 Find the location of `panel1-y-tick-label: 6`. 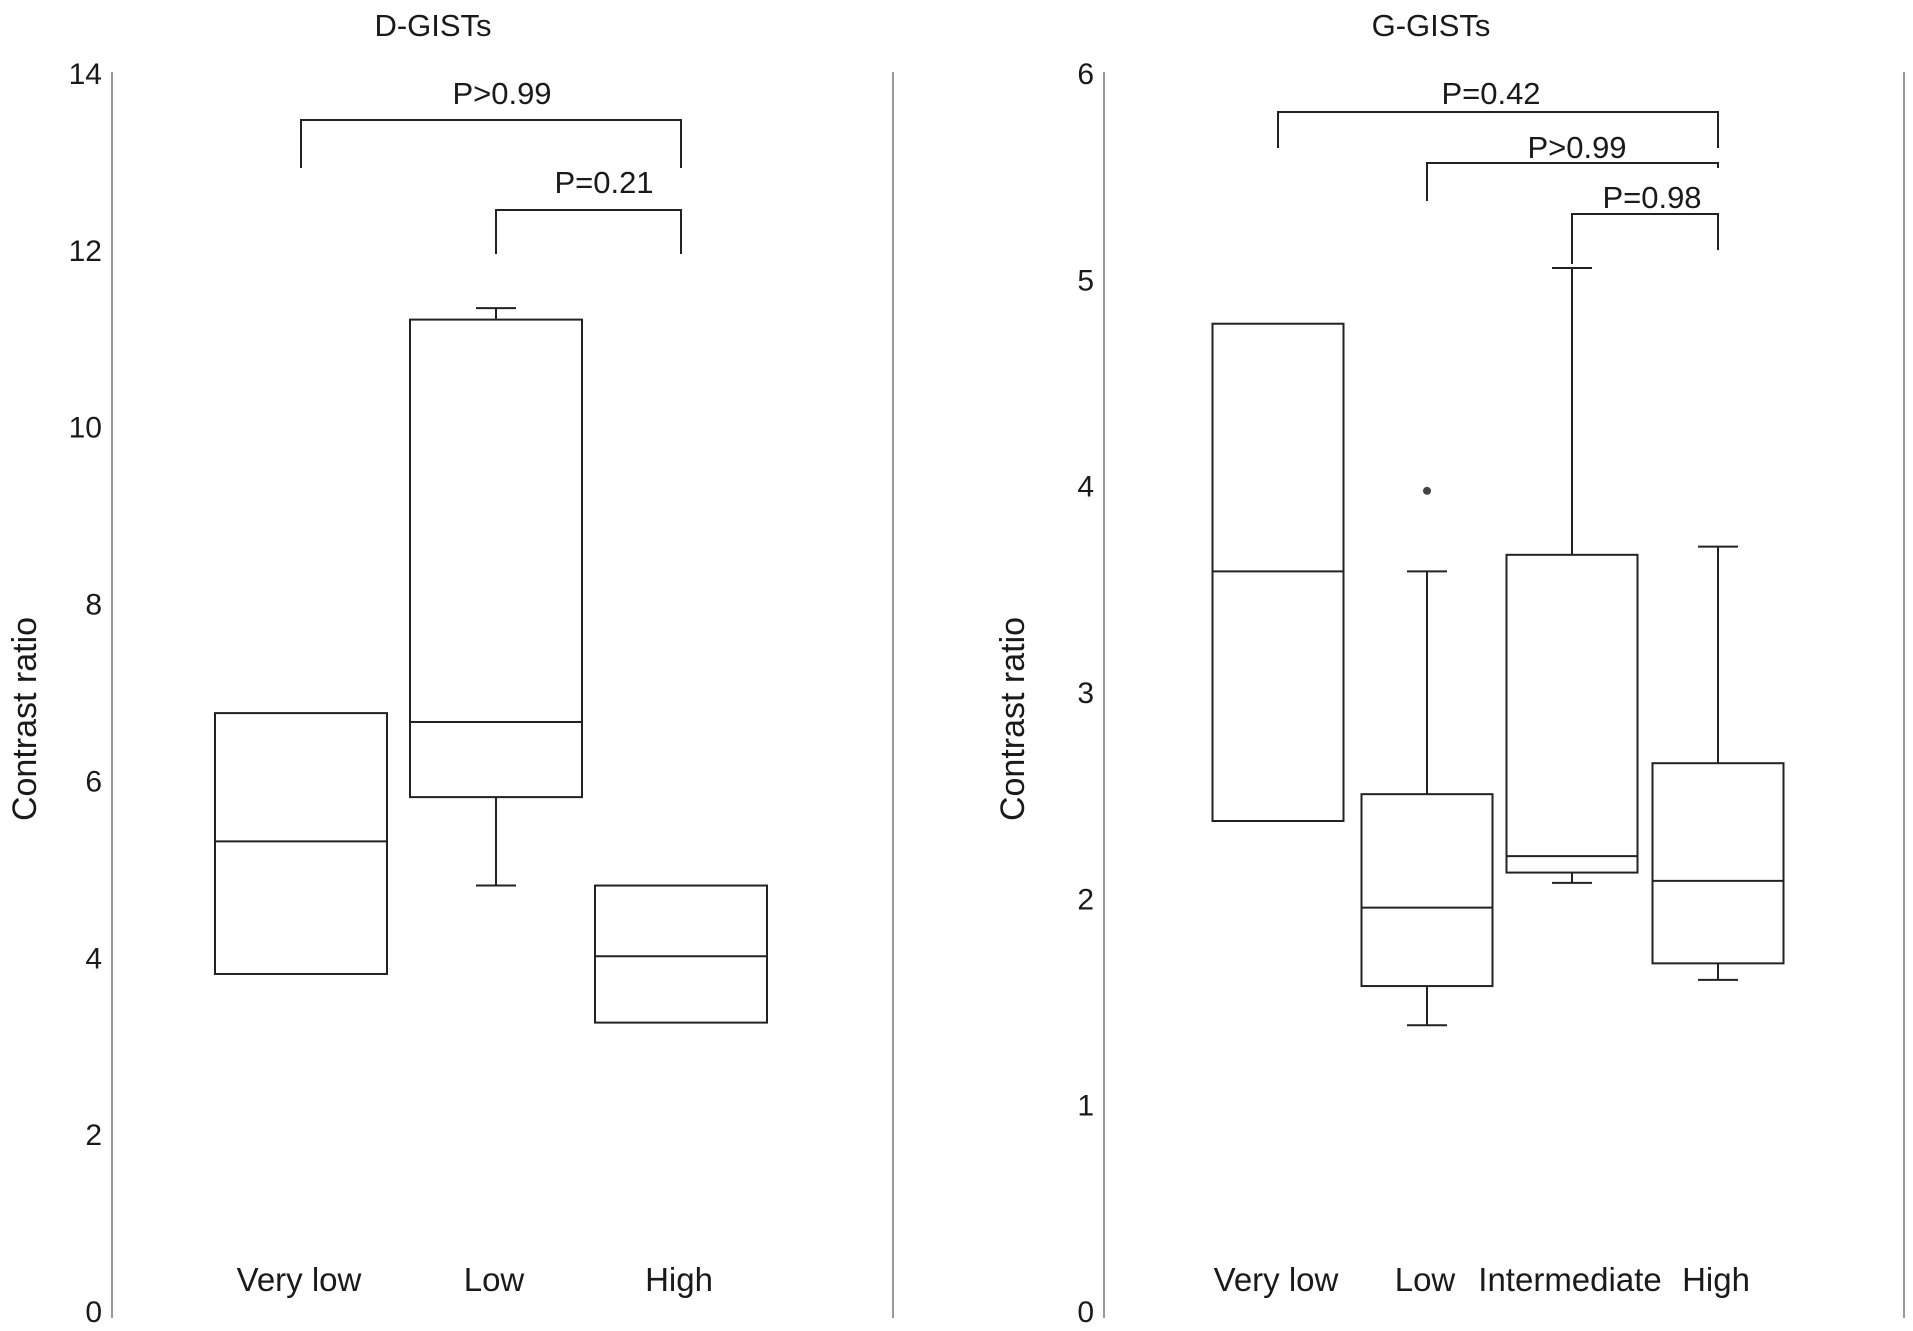

panel1-y-tick-label: 6 is located at coordinates (93, 781).